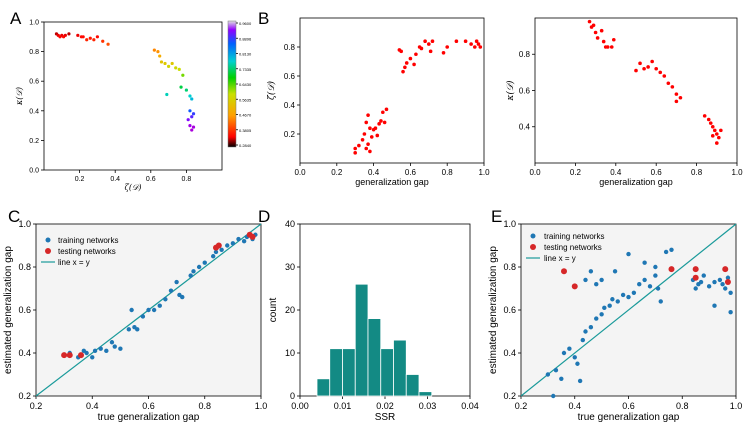 This screenshot has width=747, height=432. What do you see at coordinates (149, 417) in the screenshot?
I see `x-axis-label: true generalization gap` at bounding box center [149, 417].